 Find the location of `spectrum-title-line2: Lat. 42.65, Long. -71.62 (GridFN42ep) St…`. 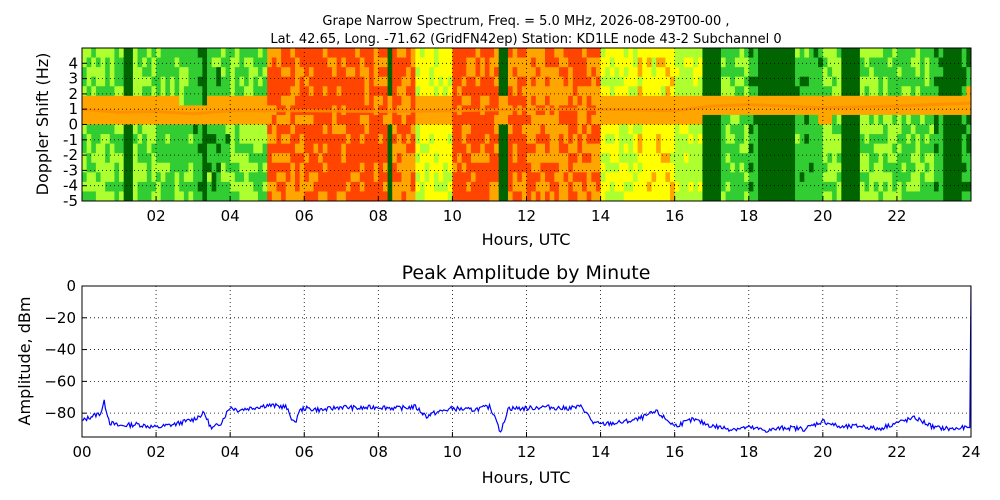

spectrum-title-line2: Lat. 42.65, Long. -71.62 (GridFN42ep) St… is located at coordinates (525, 39).